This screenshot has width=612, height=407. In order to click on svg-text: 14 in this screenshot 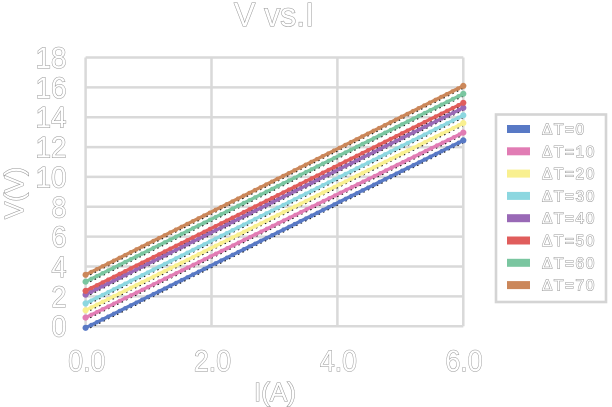, I will do `click(51, 118)`.